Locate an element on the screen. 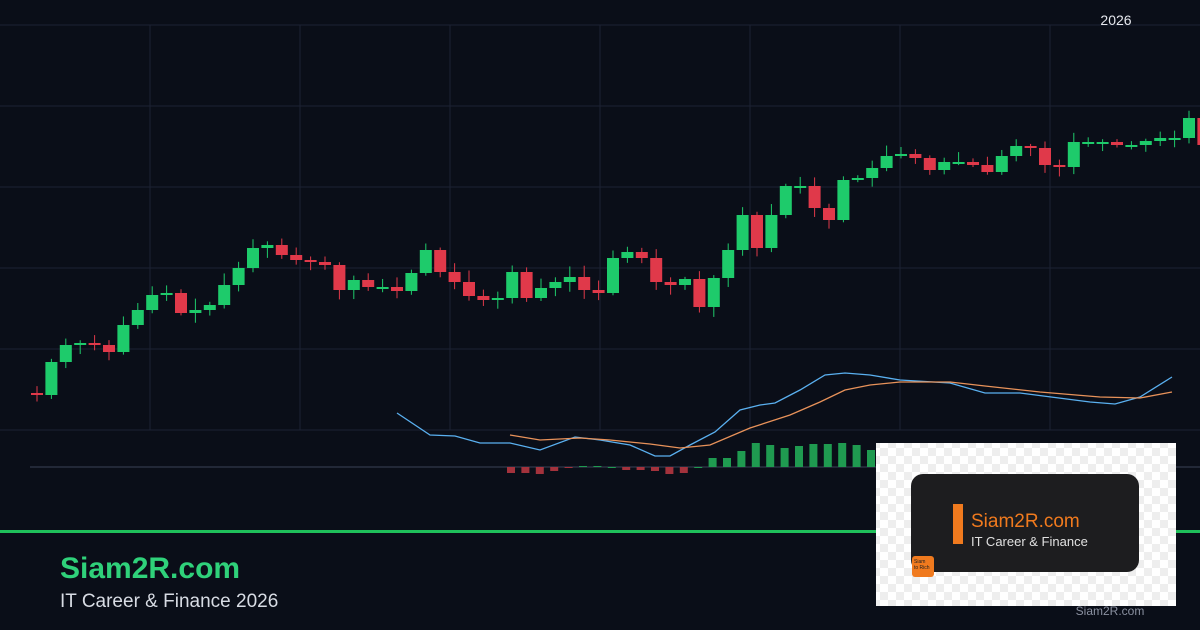  brand-subtitle: IT Career & Finance 2026 is located at coordinates (169, 601).